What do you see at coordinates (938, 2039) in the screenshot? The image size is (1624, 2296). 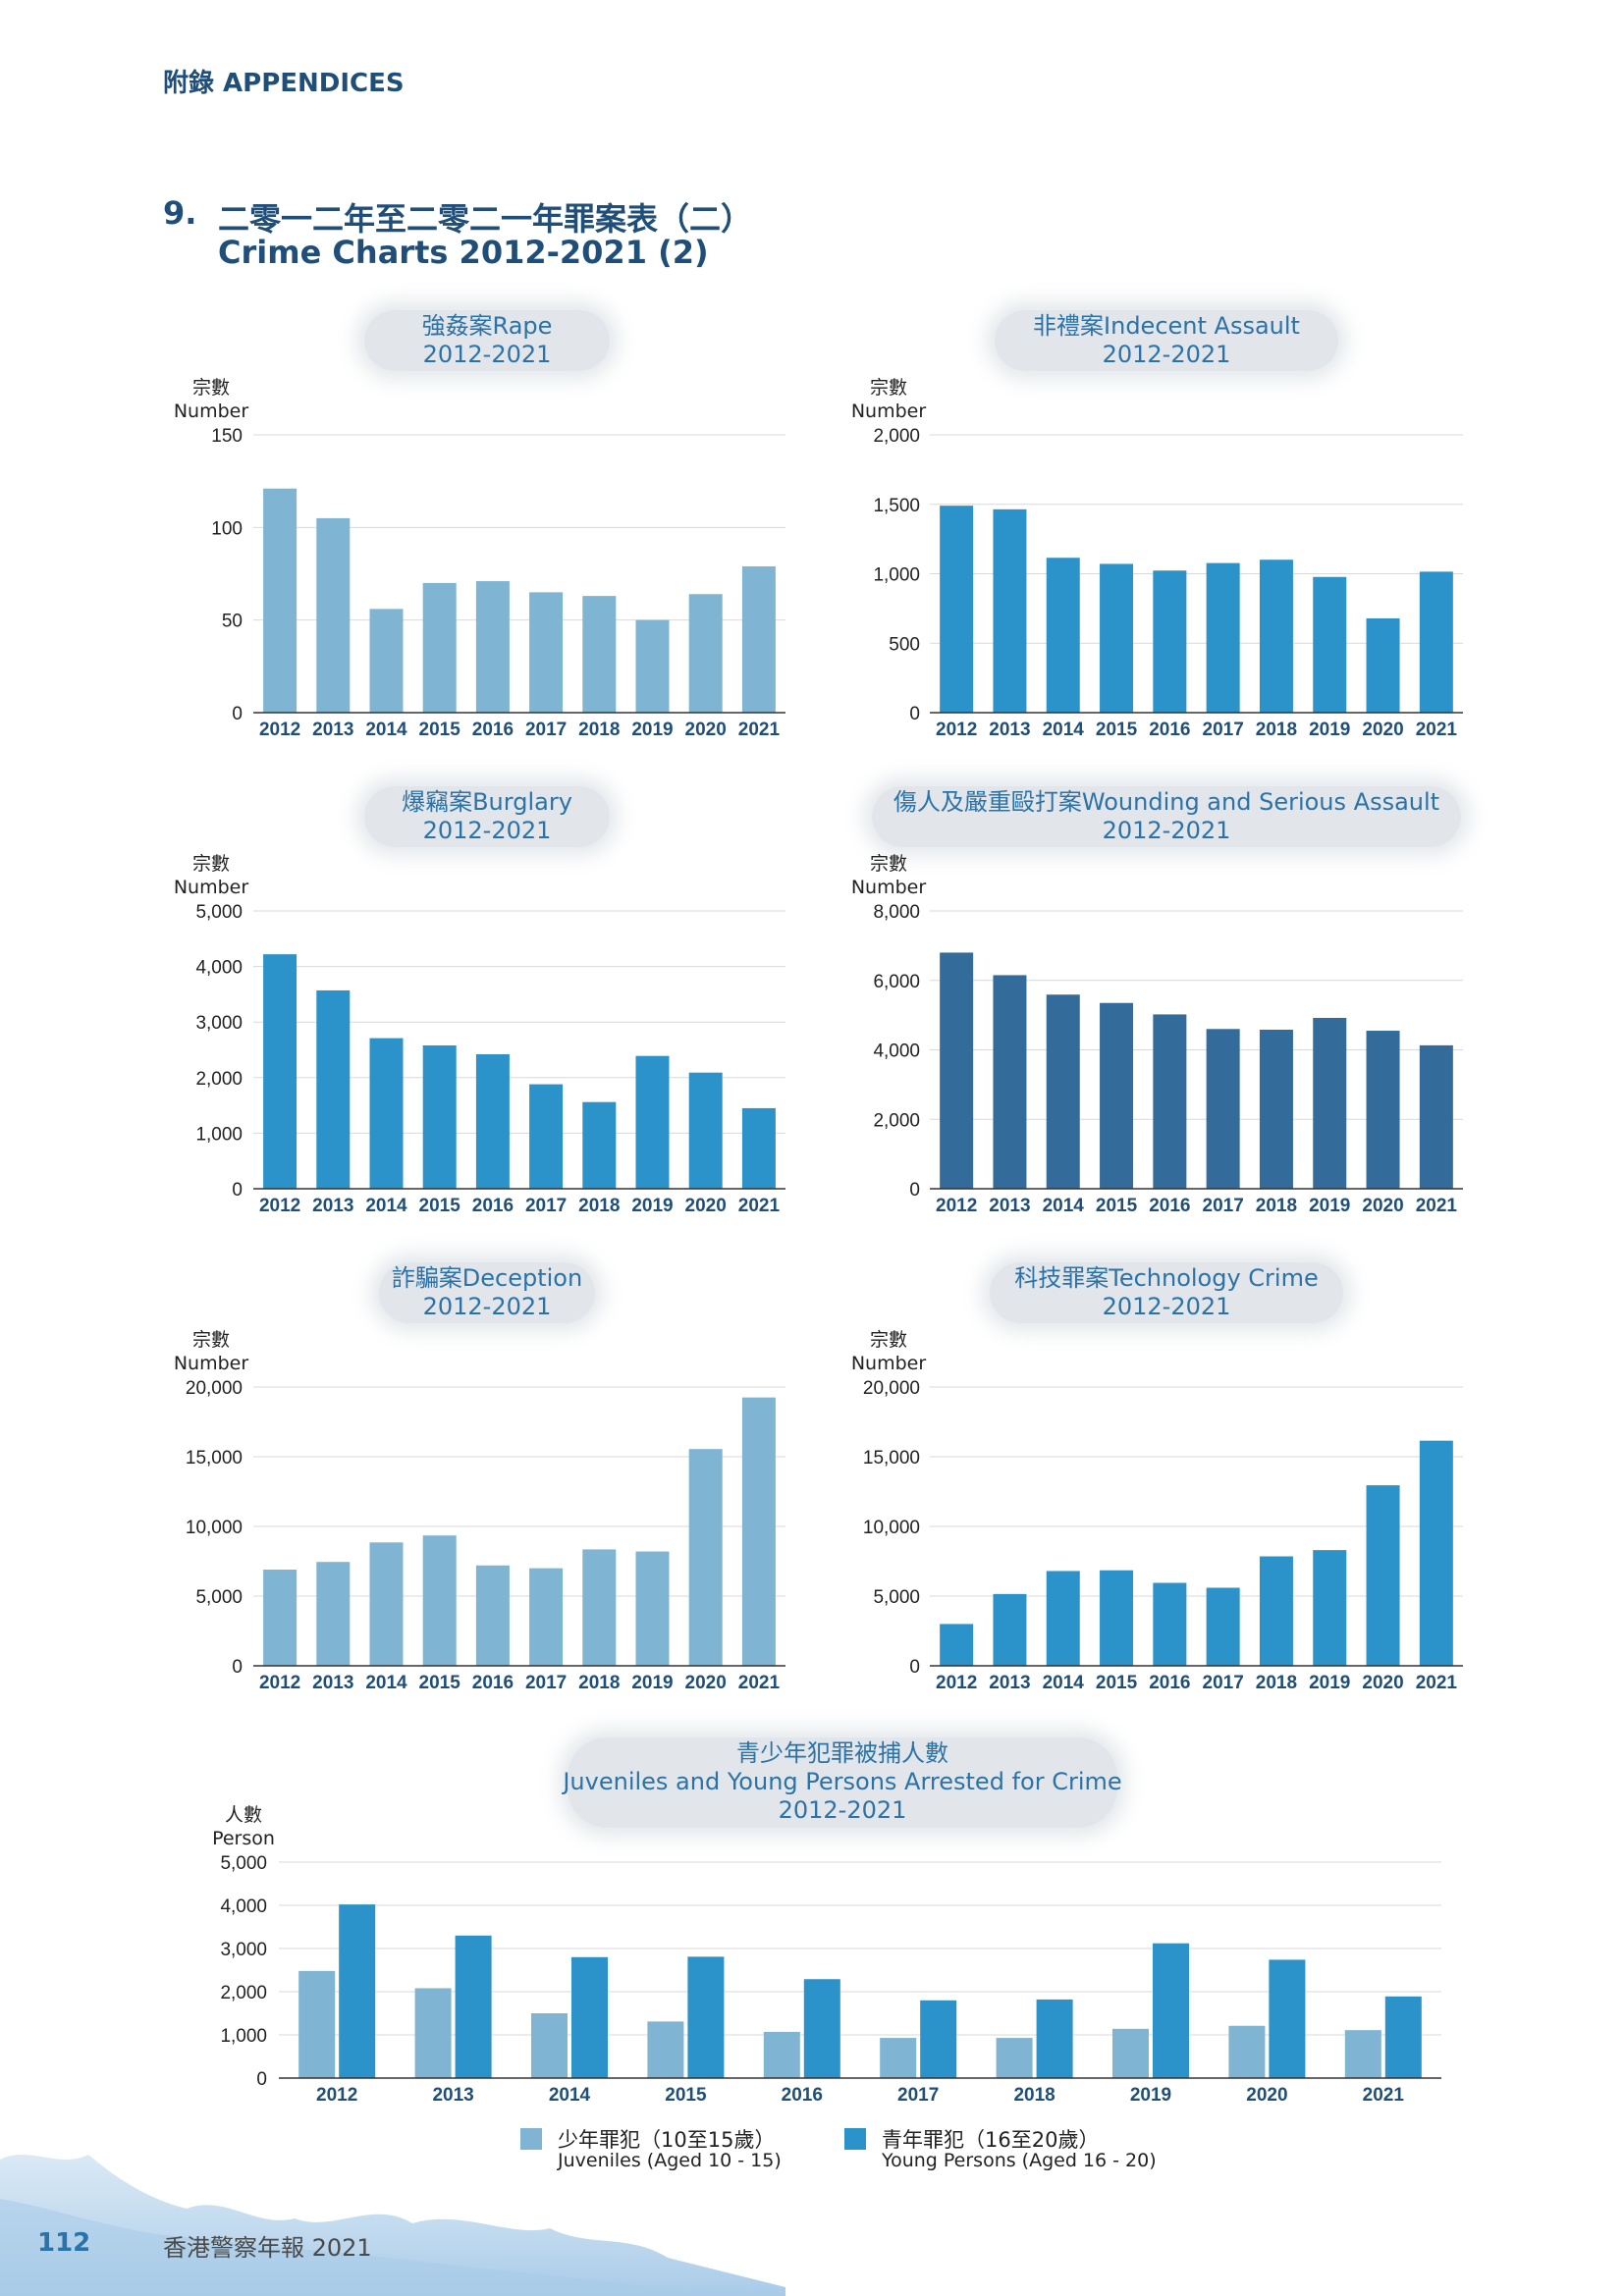 I see `bar-young-persons-2017` at bounding box center [938, 2039].